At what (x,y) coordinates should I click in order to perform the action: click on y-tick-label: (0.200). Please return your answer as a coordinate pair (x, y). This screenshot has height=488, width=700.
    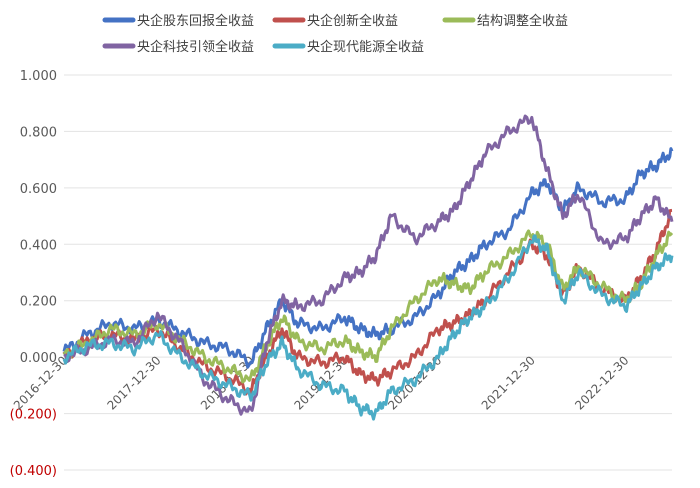
    Looking at the image, I should click on (33, 415).